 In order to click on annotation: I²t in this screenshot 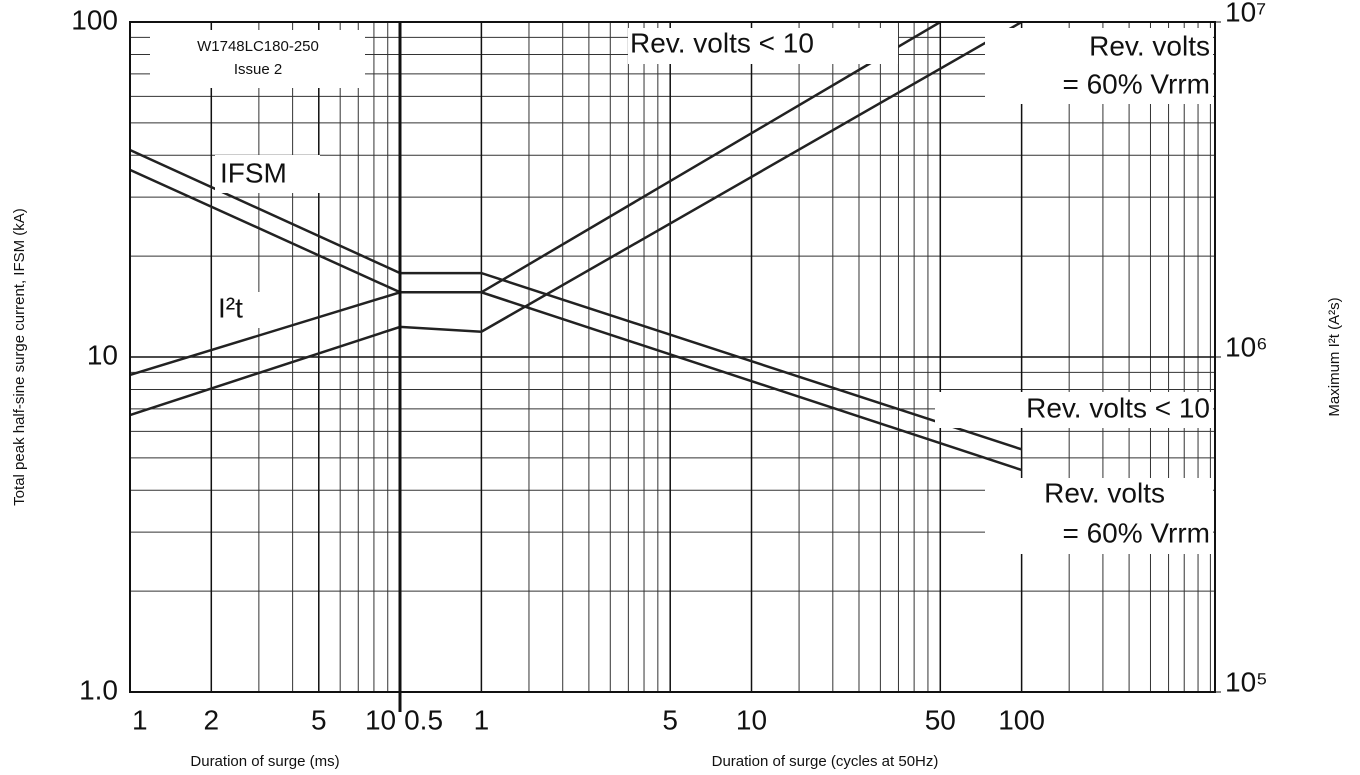, I will do `click(230, 307)`.